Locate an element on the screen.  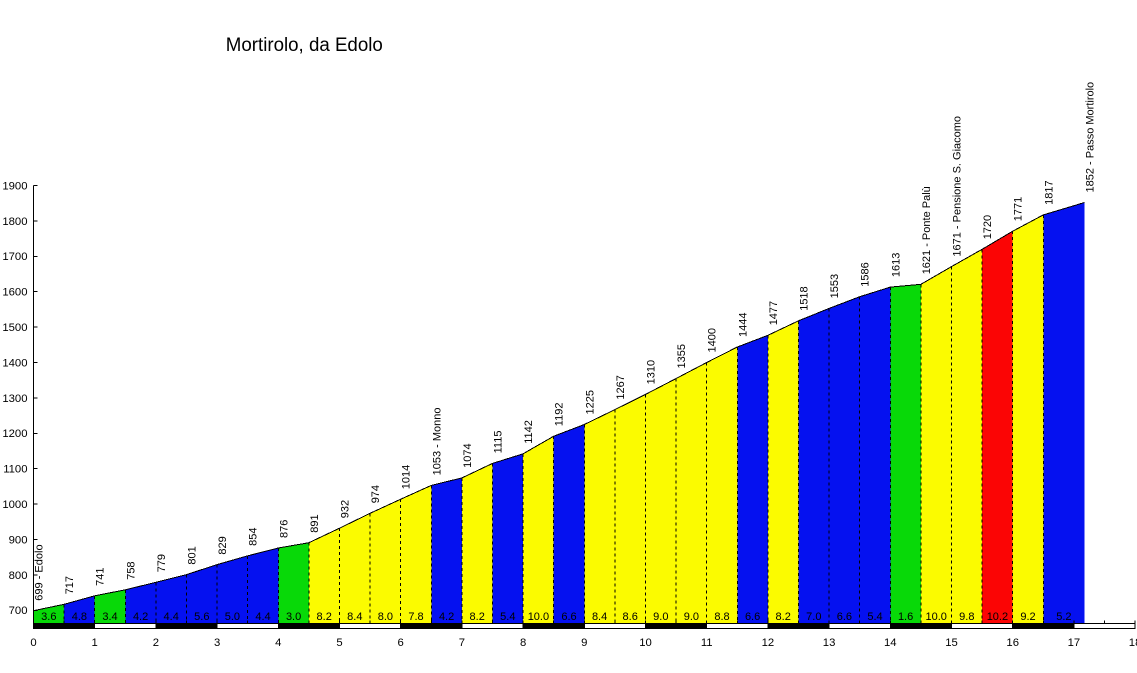
svg-text: 4.8 is located at coordinates (79, 617).